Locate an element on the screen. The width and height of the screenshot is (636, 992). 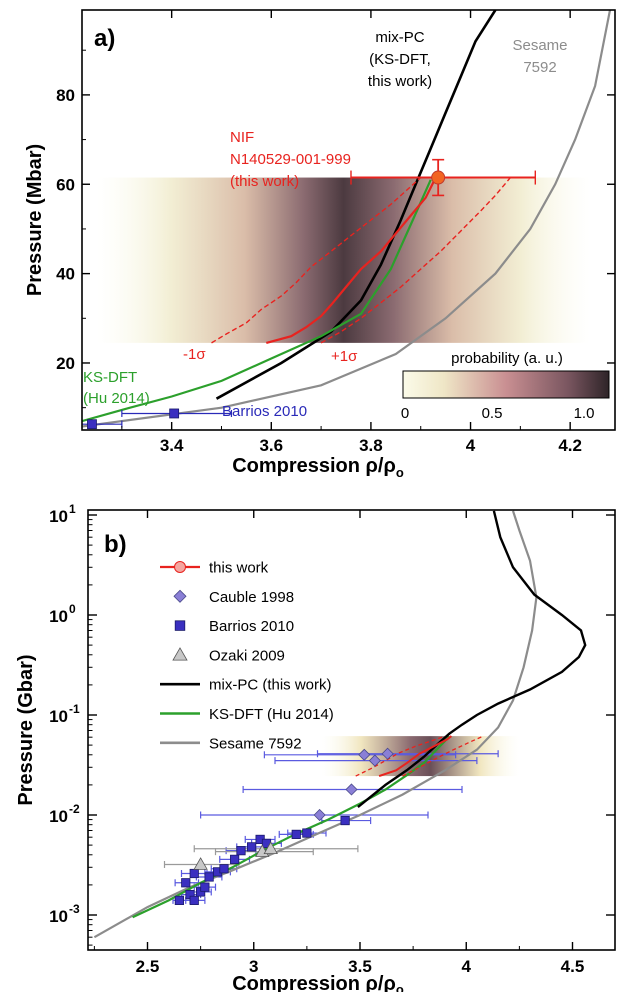
mixpc-annotation: mix-PC is located at coordinates (399, 37).